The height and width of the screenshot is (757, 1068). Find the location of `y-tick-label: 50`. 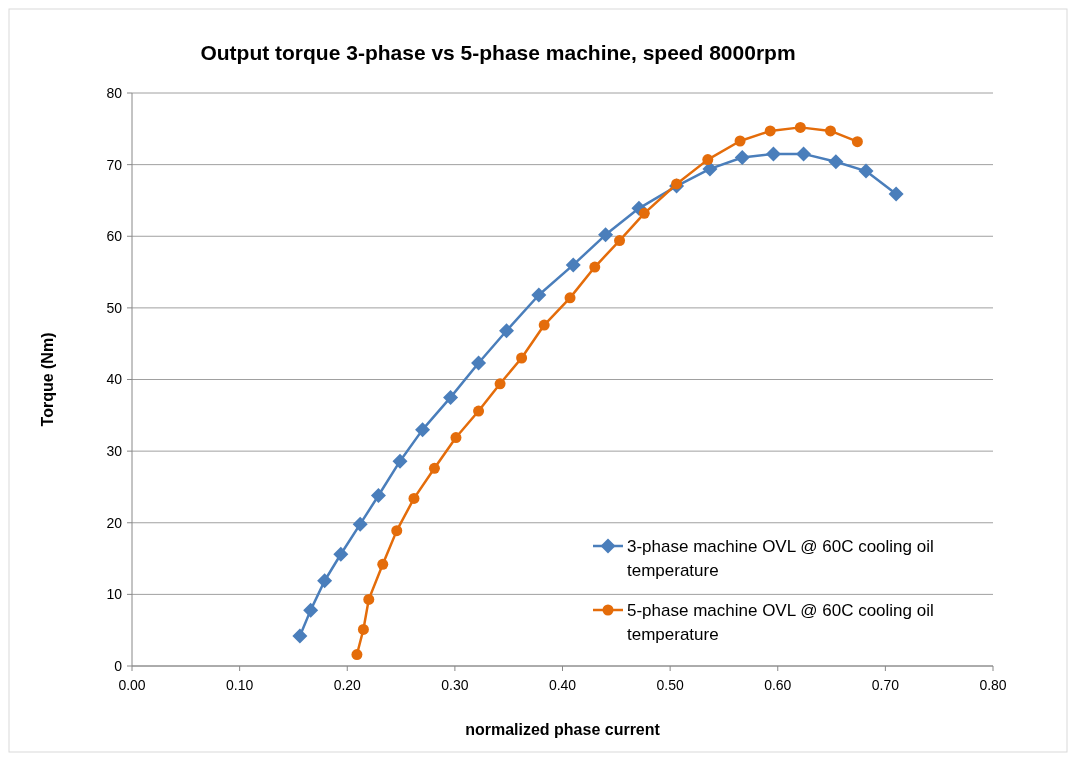

y-tick-label: 50 is located at coordinates (114, 307).